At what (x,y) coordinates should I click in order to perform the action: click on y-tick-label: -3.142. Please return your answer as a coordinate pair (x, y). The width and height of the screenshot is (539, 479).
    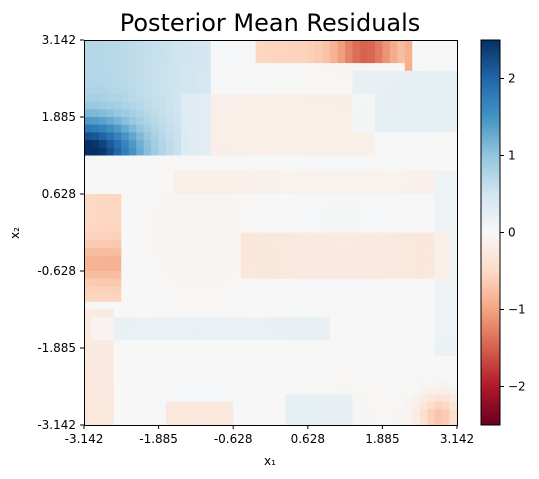
    Looking at the image, I should click on (56, 425).